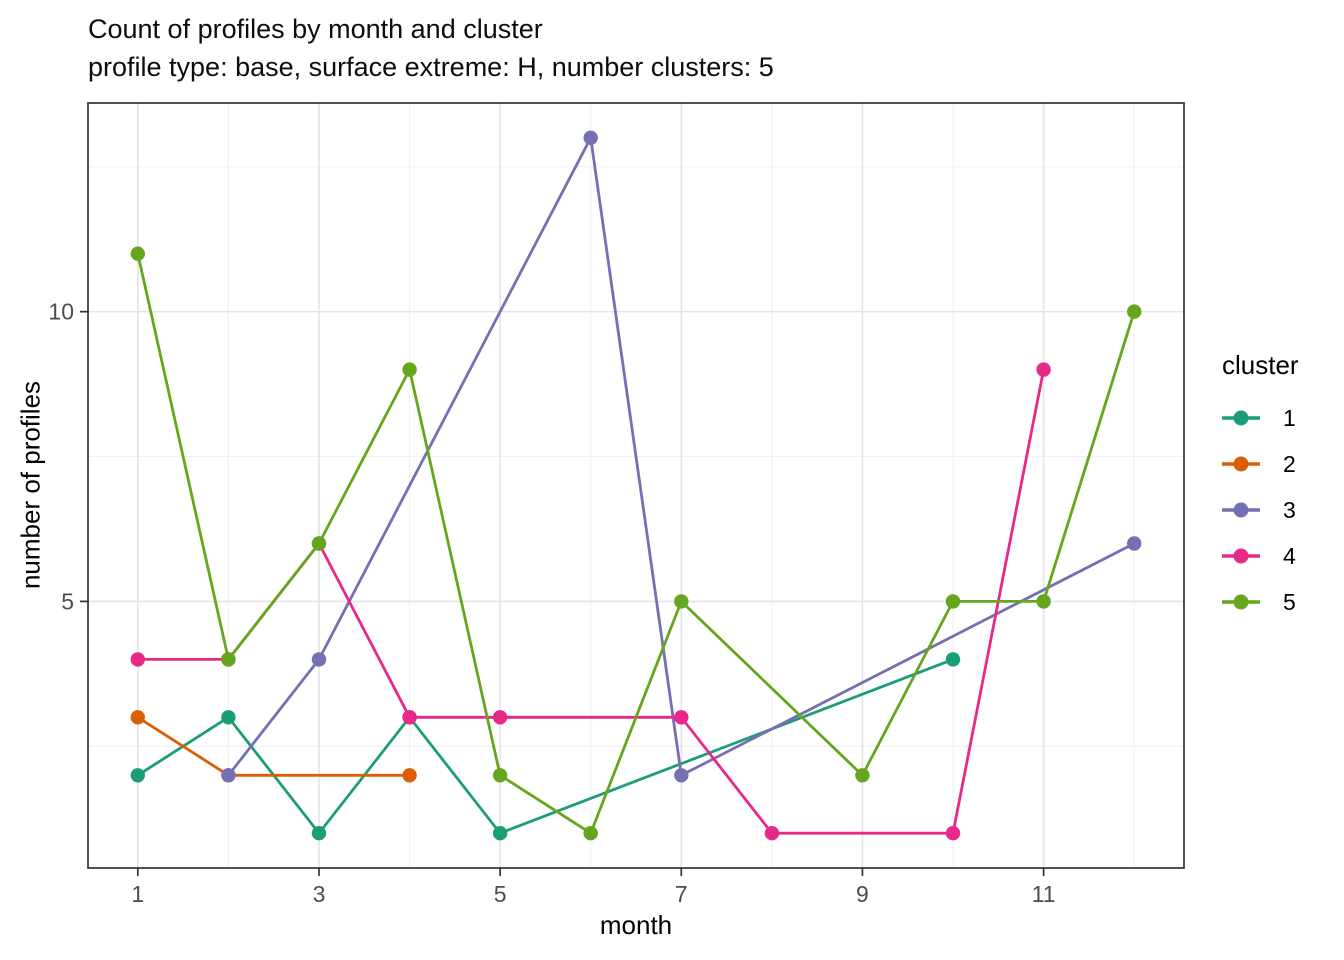 This screenshot has width=1344, height=960. What do you see at coordinates (1289, 509) in the screenshot?
I see `legend-label: 3` at bounding box center [1289, 509].